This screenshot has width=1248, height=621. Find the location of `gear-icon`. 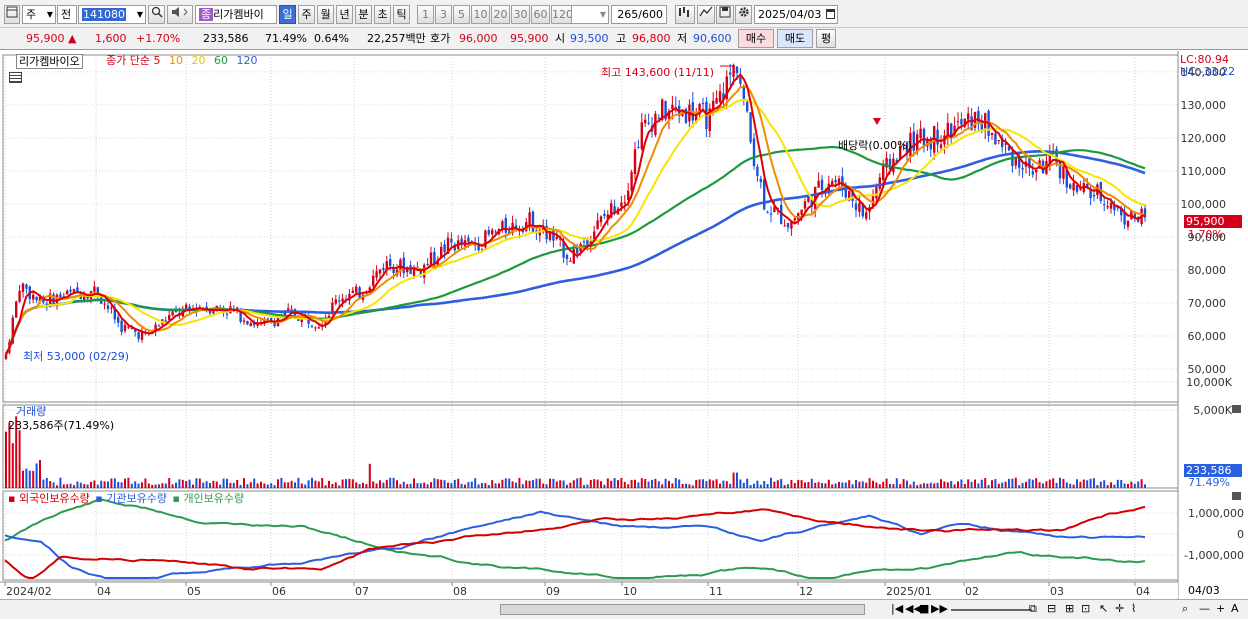

gear-icon is located at coordinates (743, 14).